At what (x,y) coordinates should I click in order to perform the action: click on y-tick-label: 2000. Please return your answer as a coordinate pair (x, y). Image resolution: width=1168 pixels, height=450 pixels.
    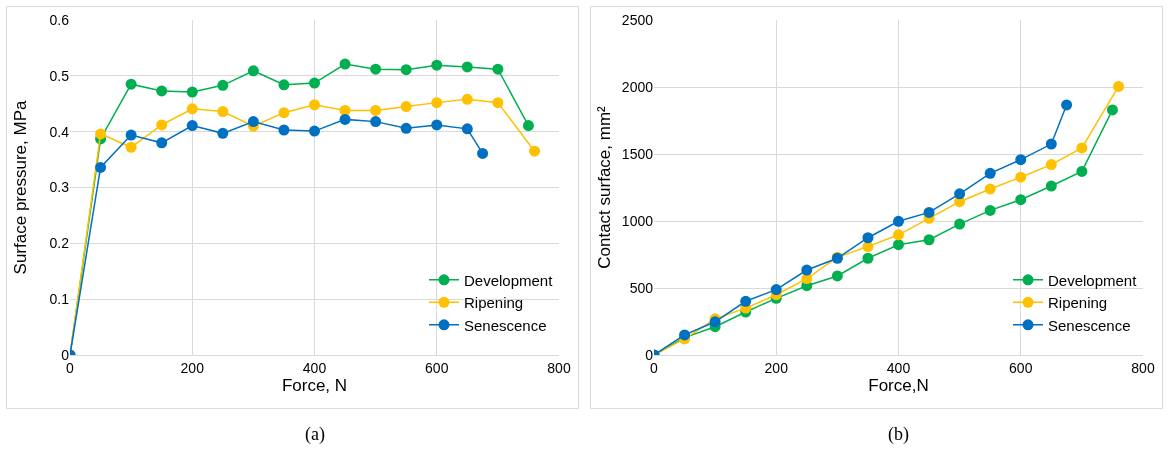
    Looking at the image, I should click on (637, 86).